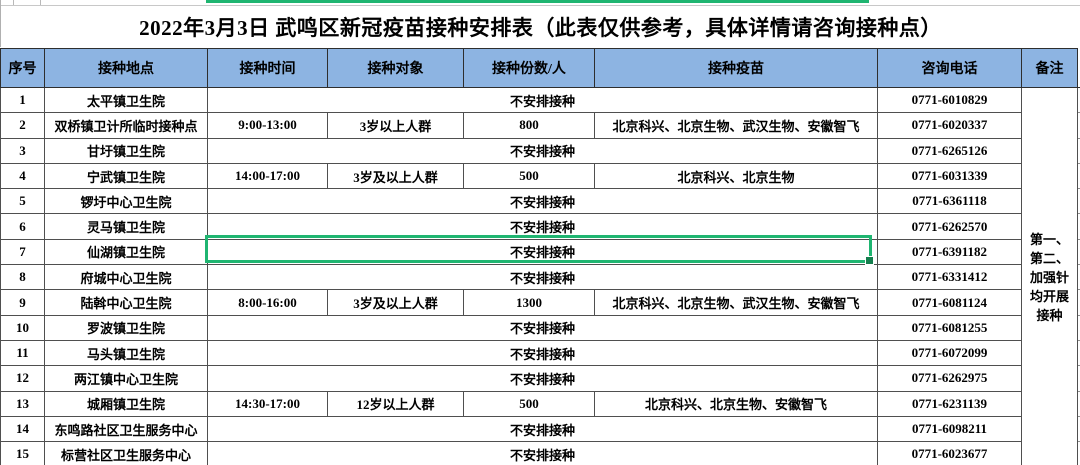  Describe the element at coordinates (949, 125) in the screenshot. I see `cell-phone: 0771-6020337` at that location.